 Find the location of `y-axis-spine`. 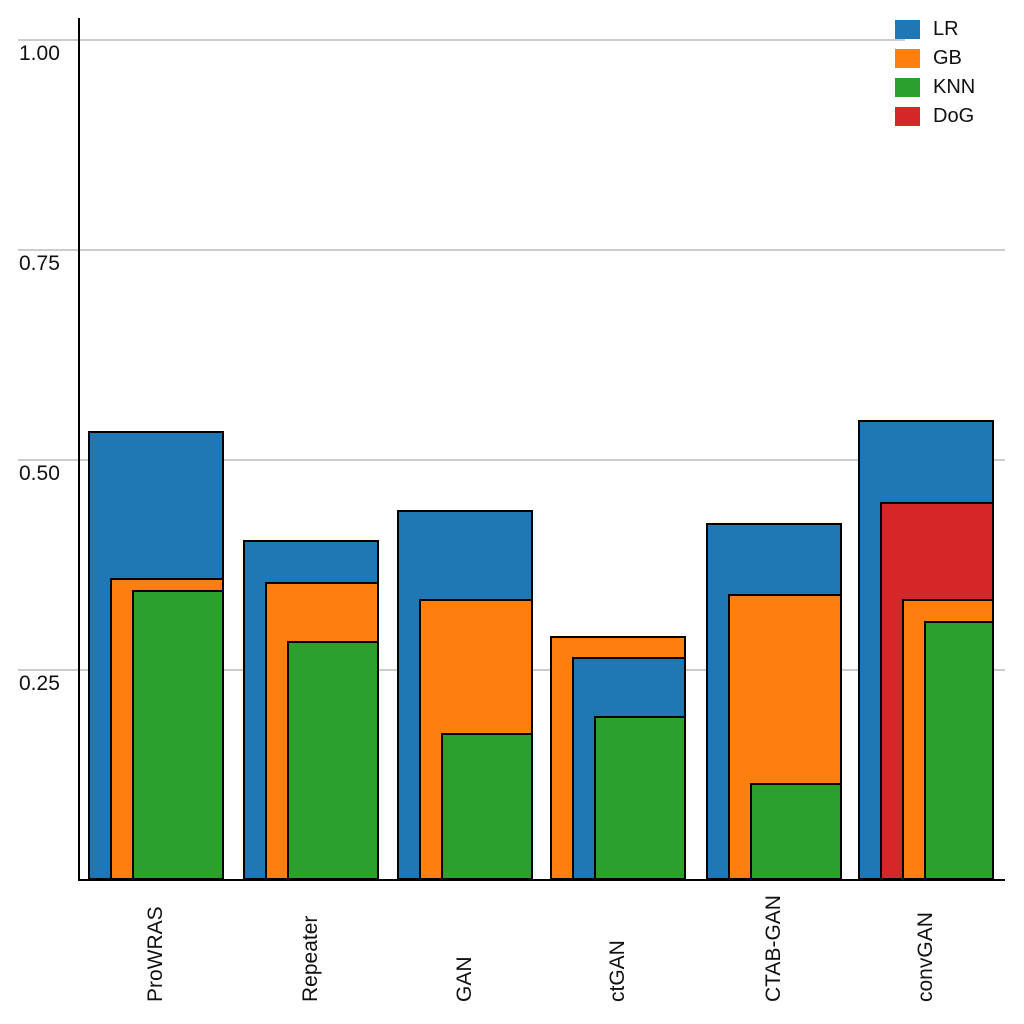

y-axis-spine is located at coordinates (79, 449).